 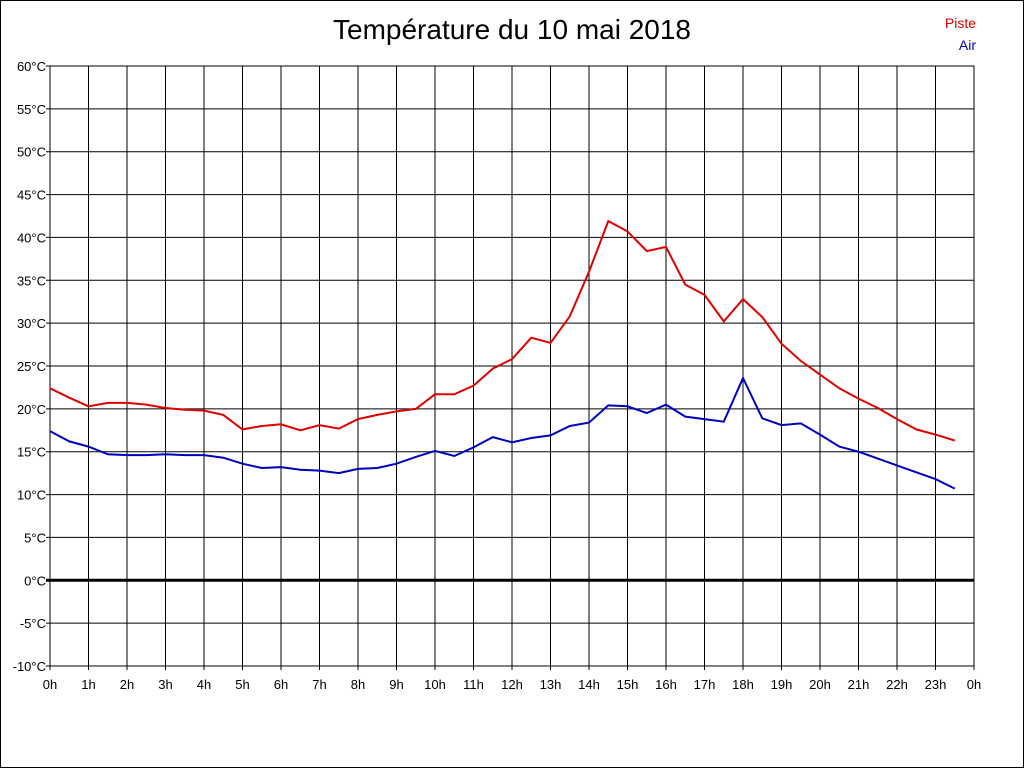 What do you see at coordinates (88, 684) in the screenshot?
I see `x-tick-label: 1h` at bounding box center [88, 684].